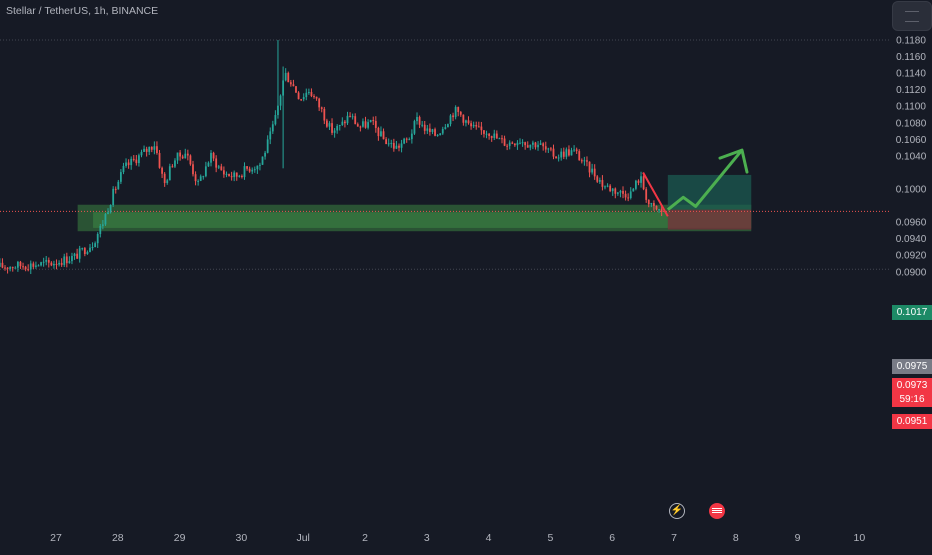 This screenshot has height=555, width=932. Describe the element at coordinates (612, 538) in the screenshot. I see `time-axis-label: 6` at that location.